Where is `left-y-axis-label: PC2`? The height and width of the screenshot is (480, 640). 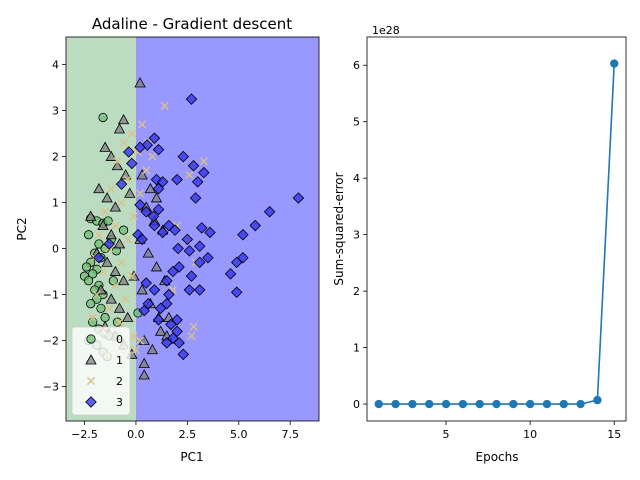 left-y-axis-label: PC2 is located at coordinates (22, 228).